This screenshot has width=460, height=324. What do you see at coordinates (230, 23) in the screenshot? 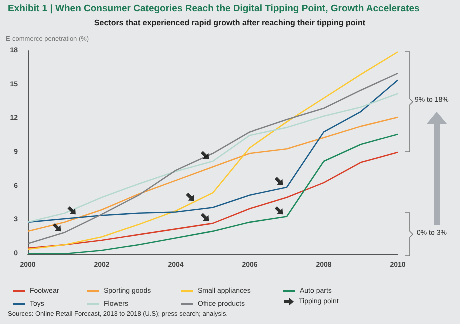
I see `chart-subtitle: Sectors that experienced rapid growth after reaching their tipping point` at bounding box center [230, 23].